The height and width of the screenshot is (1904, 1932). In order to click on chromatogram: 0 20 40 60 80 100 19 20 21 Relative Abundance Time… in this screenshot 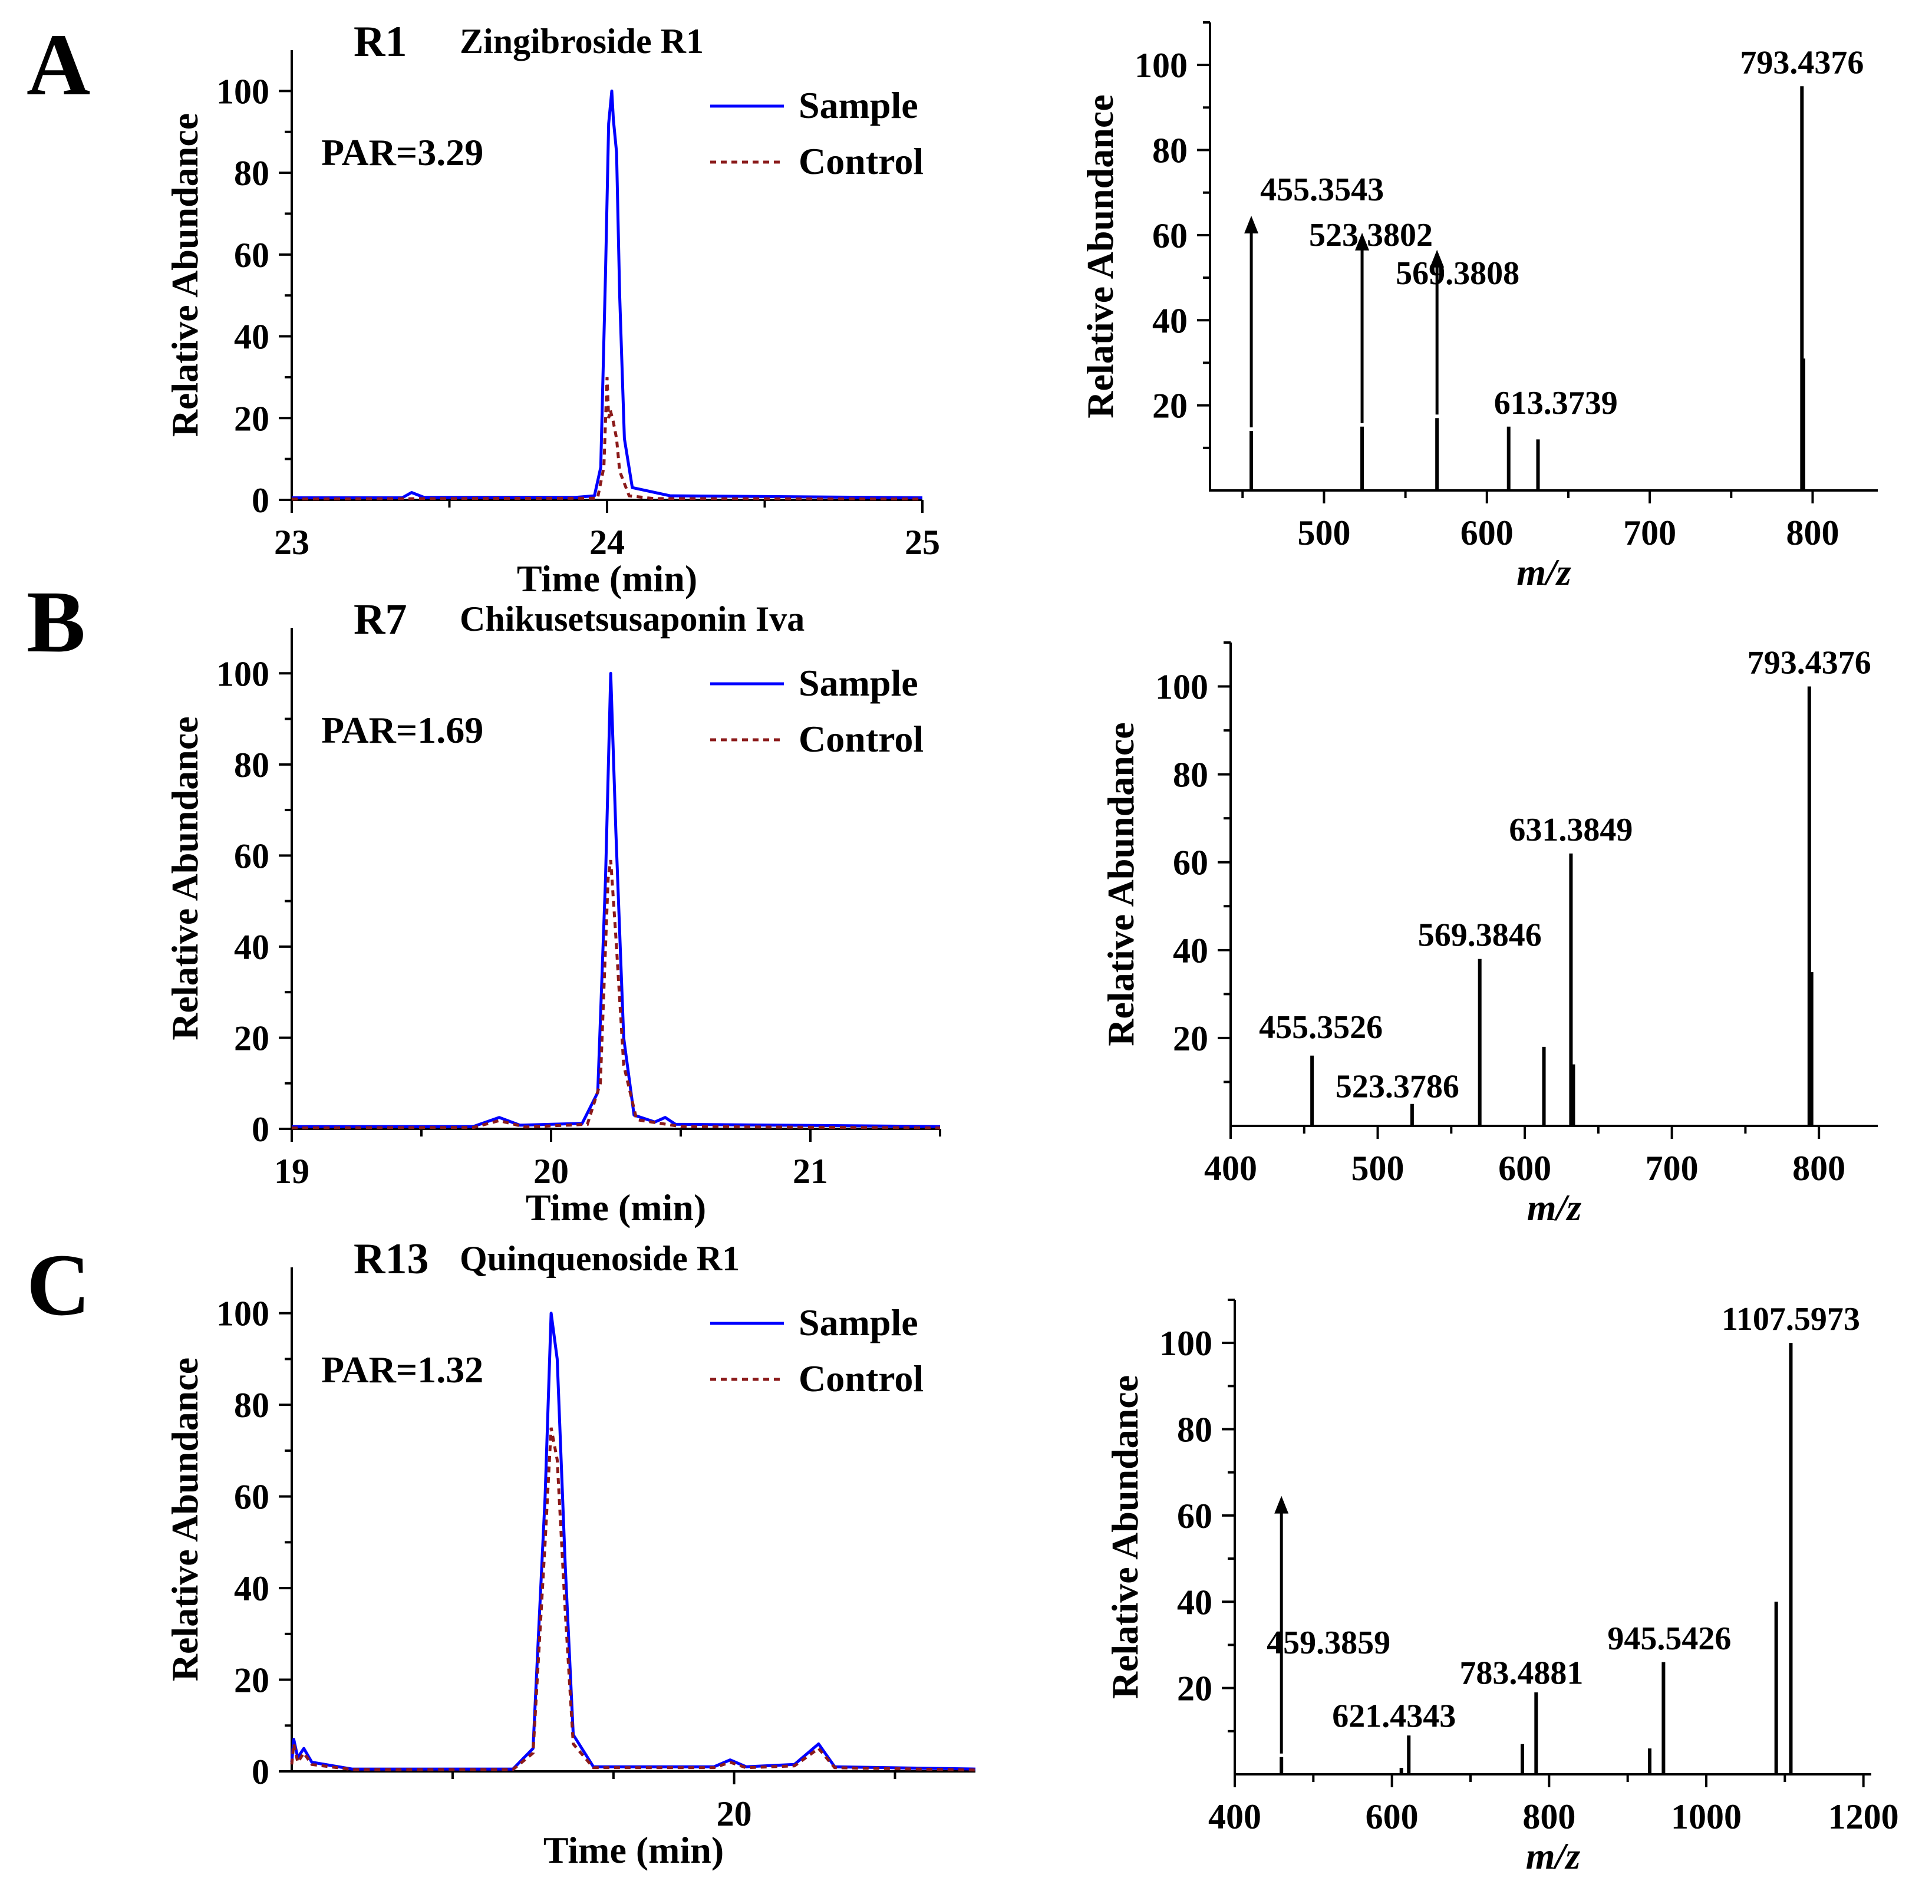, I will do `click(552, 911)`.